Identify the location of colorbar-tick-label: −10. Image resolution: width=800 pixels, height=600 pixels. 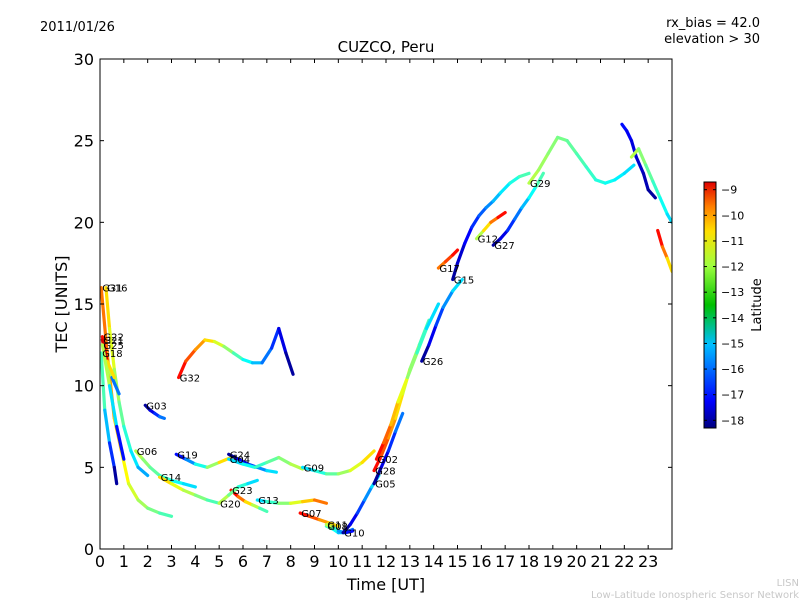
(732, 215).